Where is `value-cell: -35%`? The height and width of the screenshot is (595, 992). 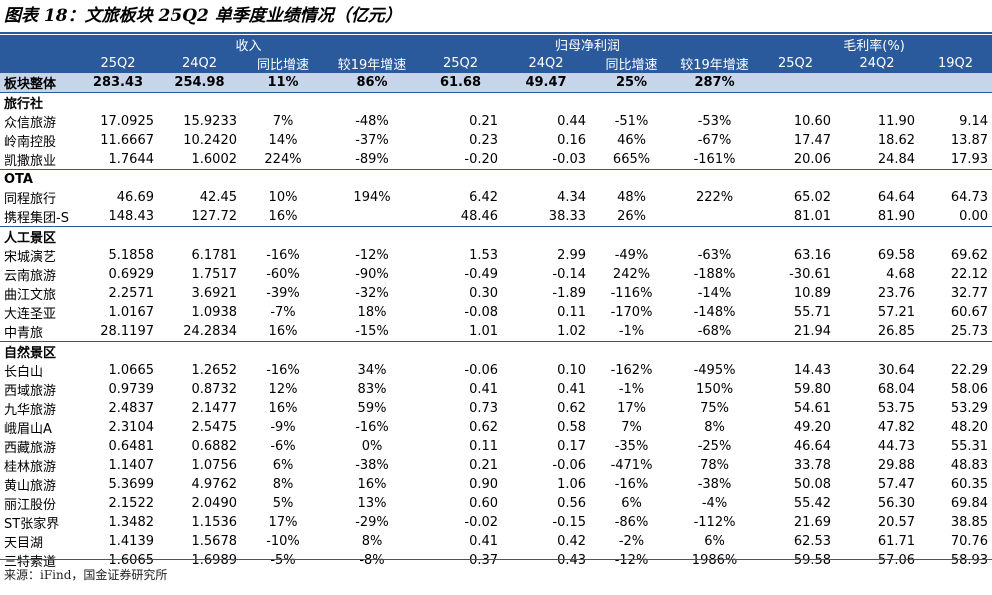 value-cell: -35% is located at coordinates (631, 447).